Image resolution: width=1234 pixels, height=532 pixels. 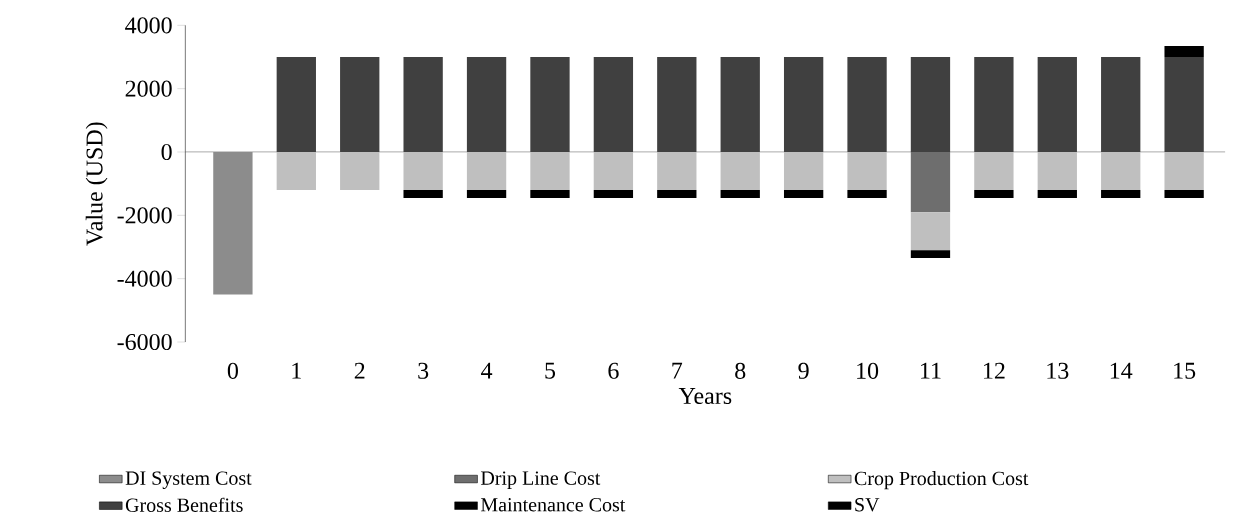 I want to click on x-tick-label: 8, so click(x=740, y=370).